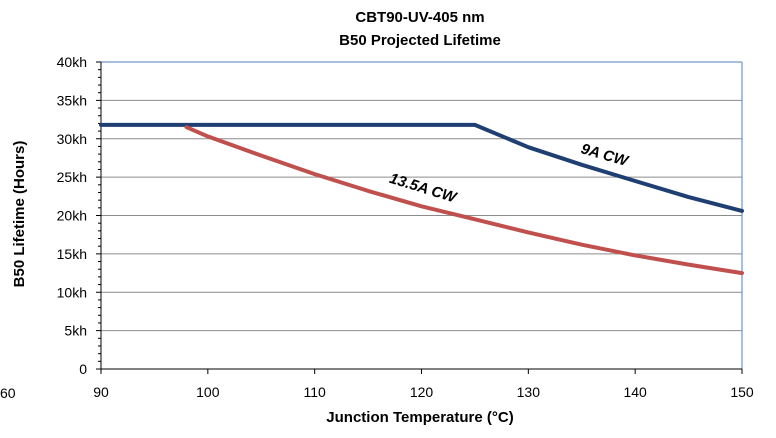  I want to click on y-axis-label: B50 Lifetime (Hours), so click(19, 214).